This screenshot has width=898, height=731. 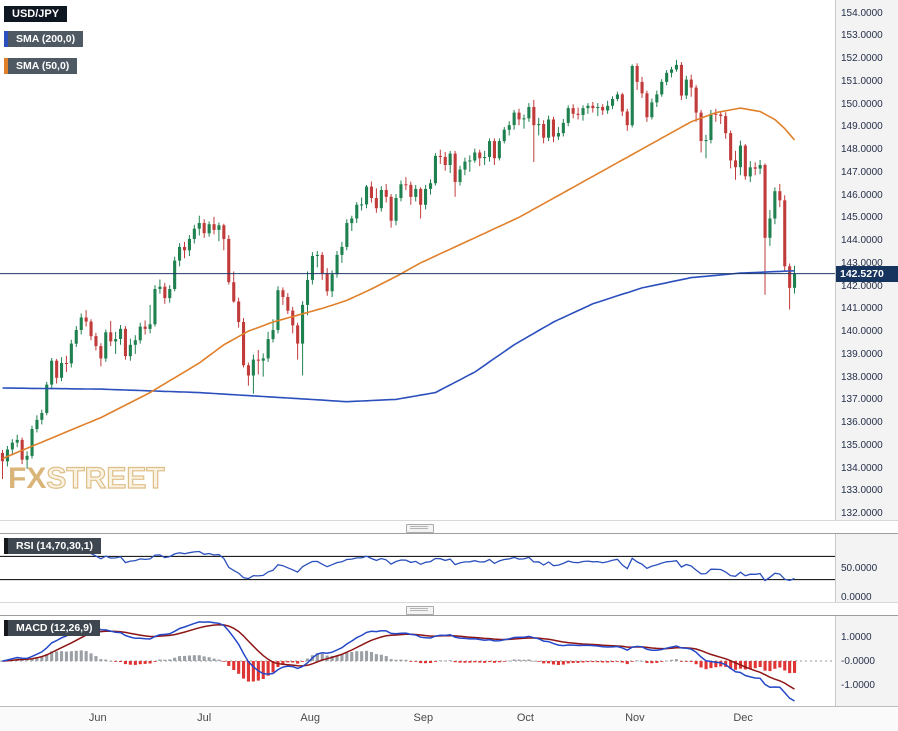 What do you see at coordinates (743, 718) in the screenshot?
I see `month-label: Dec` at bounding box center [743, 718].